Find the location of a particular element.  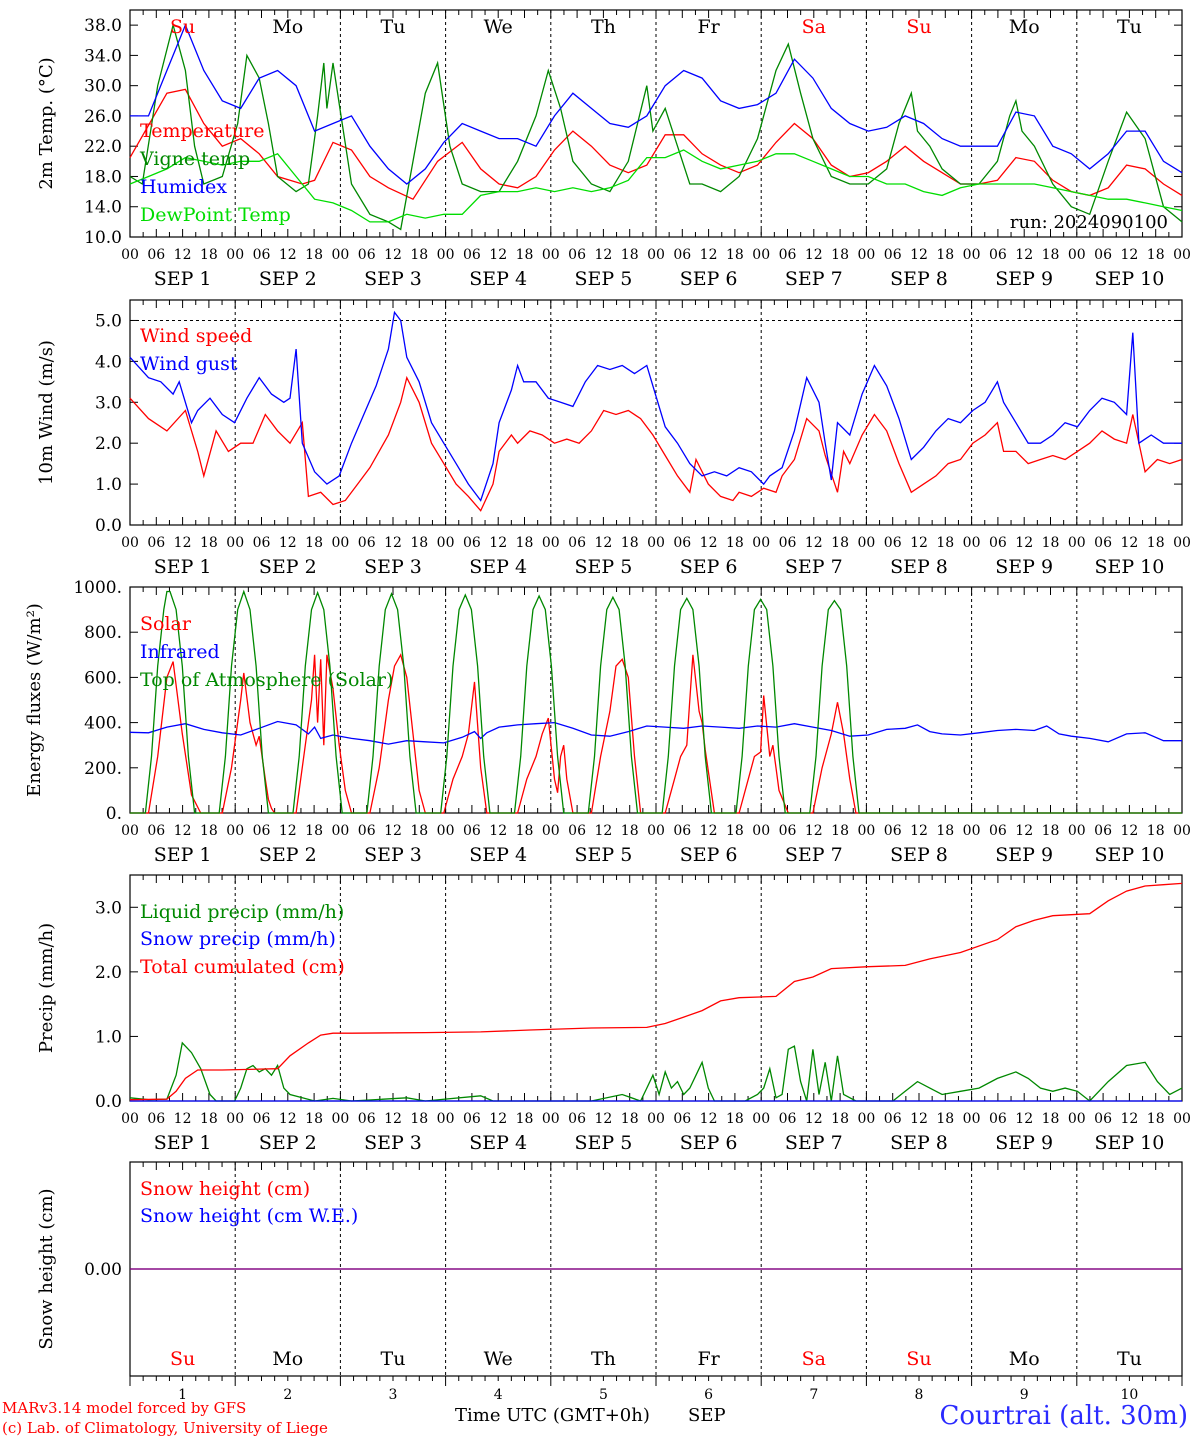

y-tick-label: 22.0 is located at coordinates (103, 147).